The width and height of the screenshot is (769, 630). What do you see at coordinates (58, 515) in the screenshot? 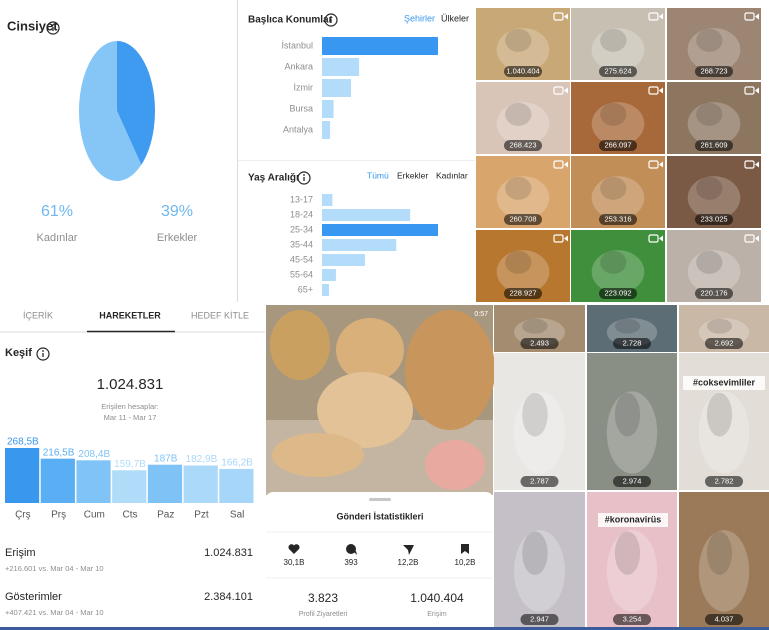
I see `bar-category-label: Prş` at bounding box center [58, 515].